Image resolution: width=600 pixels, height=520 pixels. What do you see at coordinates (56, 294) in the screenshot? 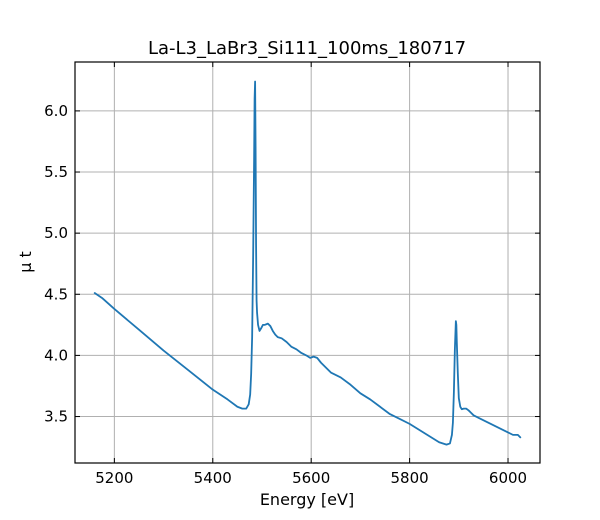
I see `y-tick-label: 4.5` at bounding box center [56, 294].